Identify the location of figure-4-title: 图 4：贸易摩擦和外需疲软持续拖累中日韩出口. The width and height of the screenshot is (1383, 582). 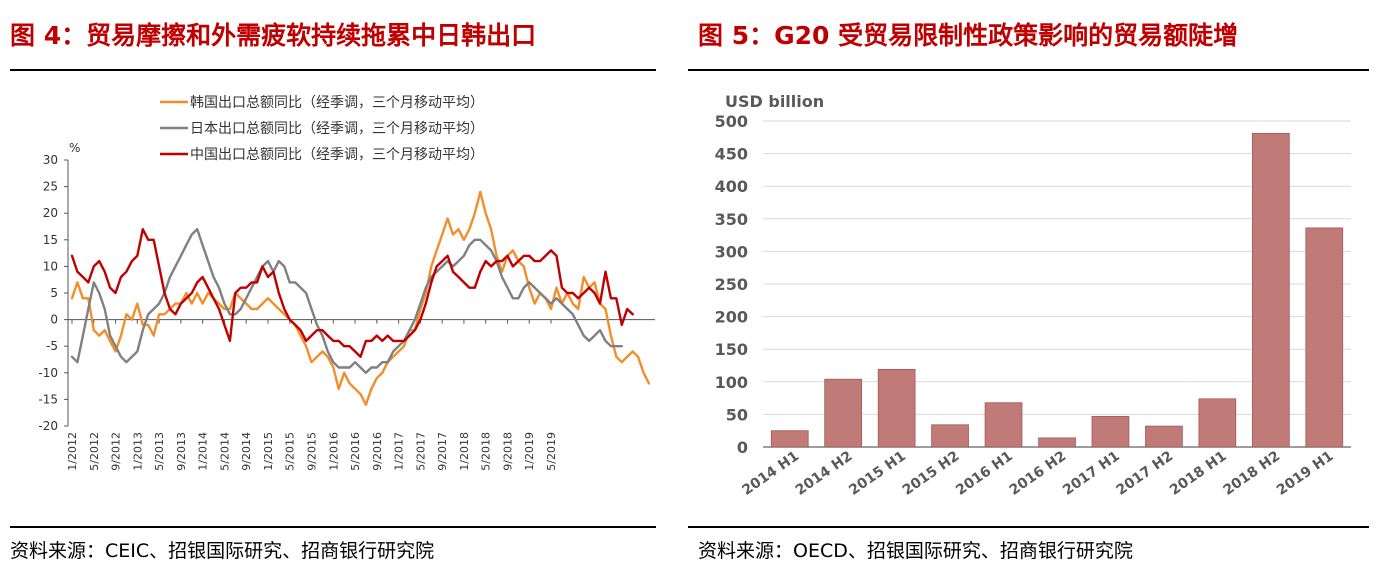
(273, 35).